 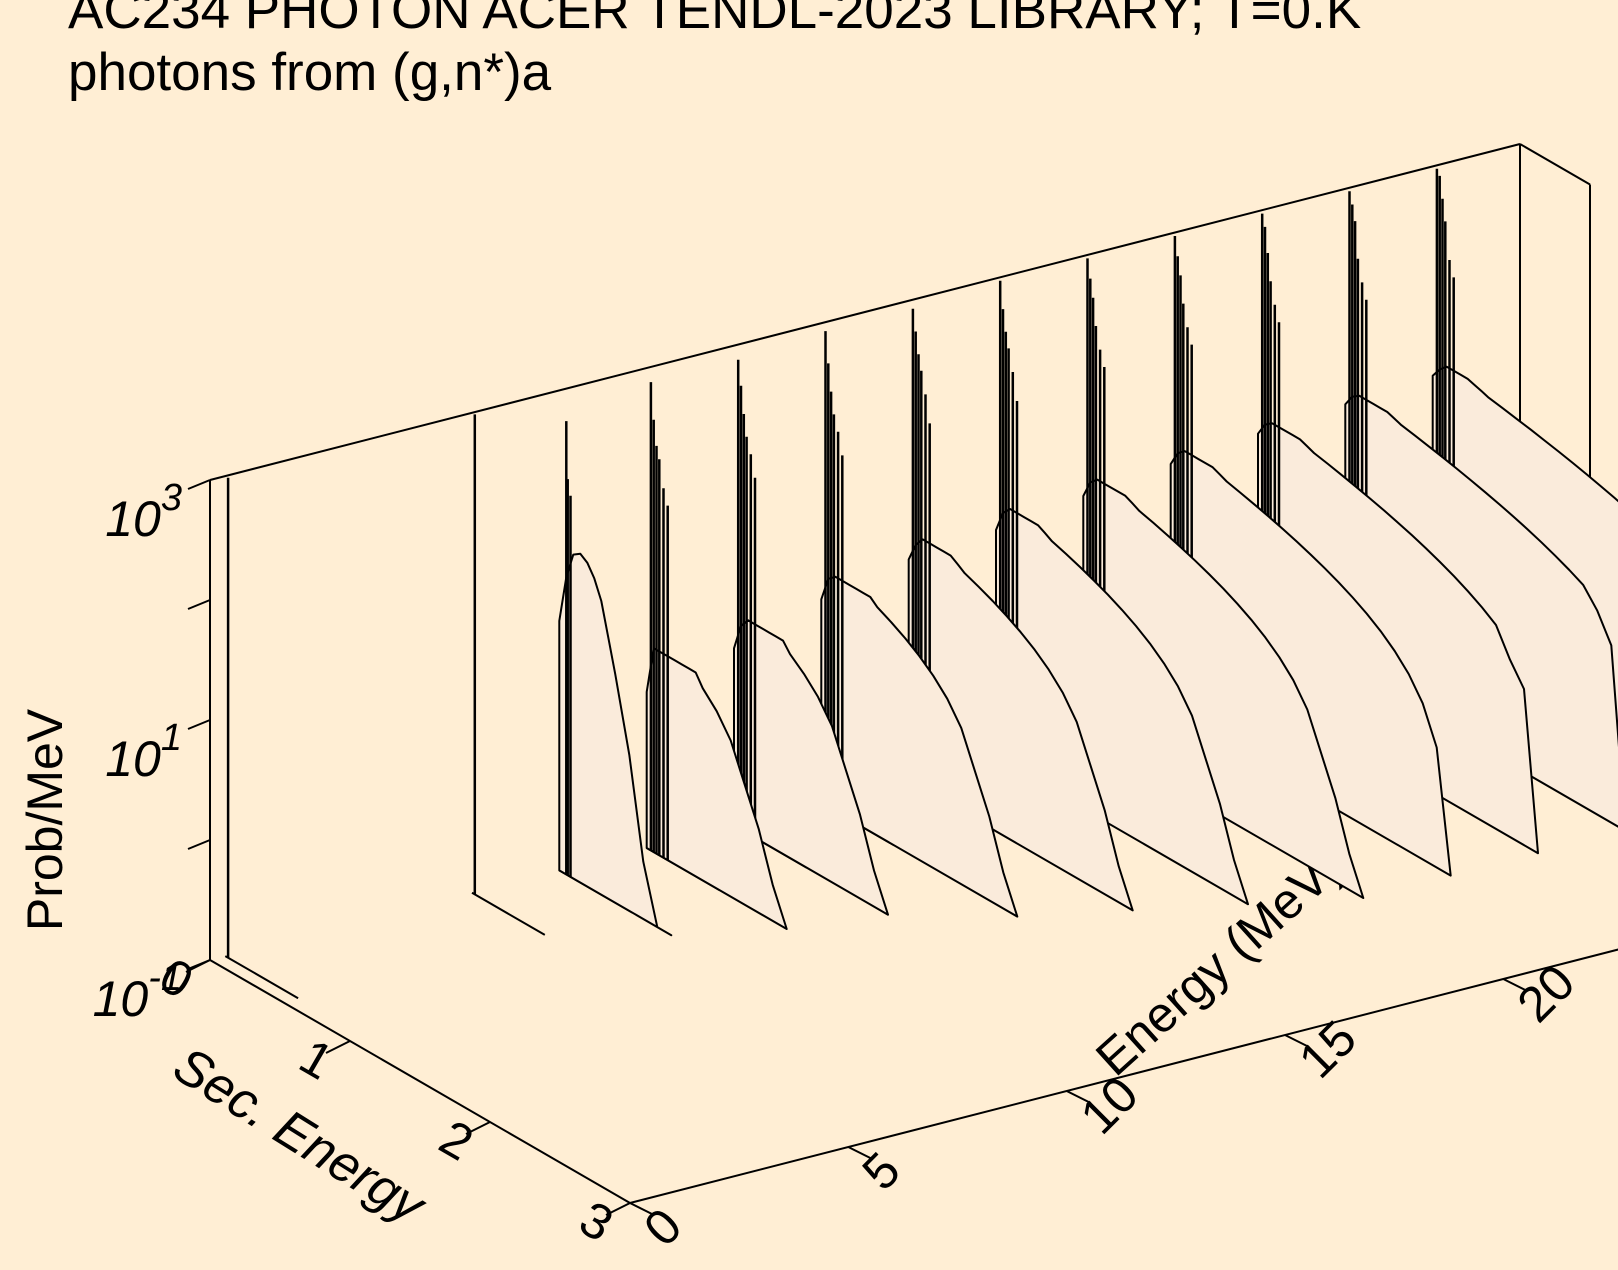 What do you see at coordinates (1327, 1049) in the screenshot?
I see `energy-tick-label: 15` at bounding box center [1327, 1049].